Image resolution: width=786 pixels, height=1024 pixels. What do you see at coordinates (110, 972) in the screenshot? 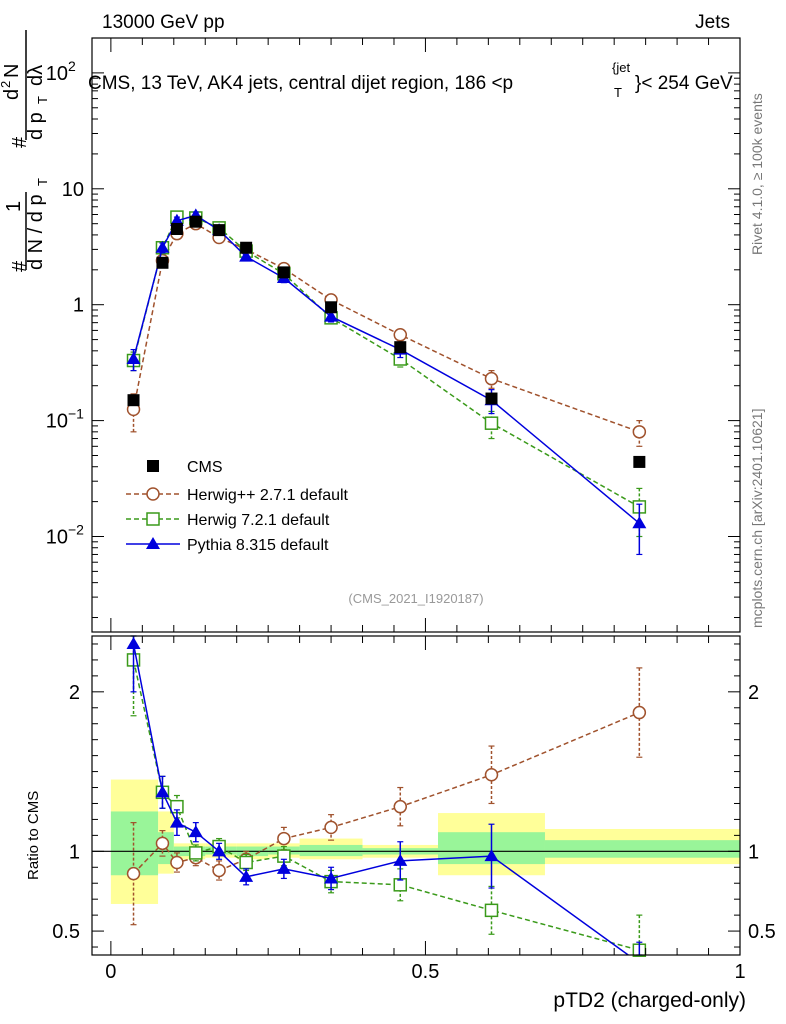
I see `xtick-label: 0` at bounding box center [110, 972].